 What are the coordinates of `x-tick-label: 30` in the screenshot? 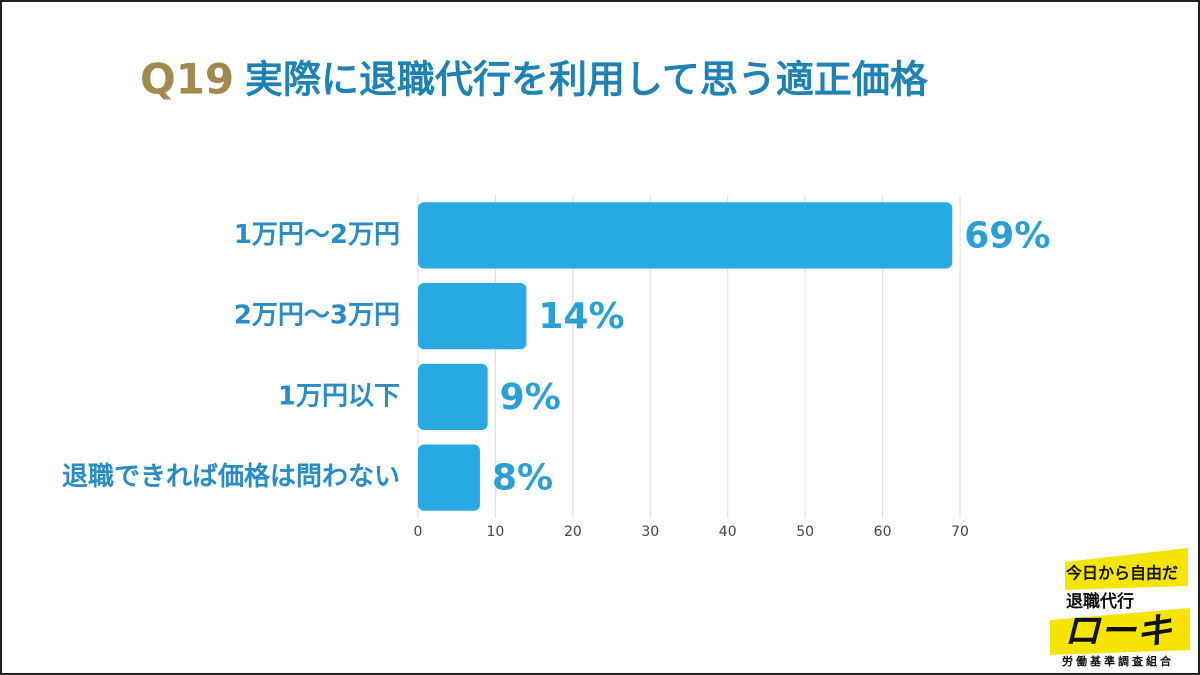 It's located at (650, 532).